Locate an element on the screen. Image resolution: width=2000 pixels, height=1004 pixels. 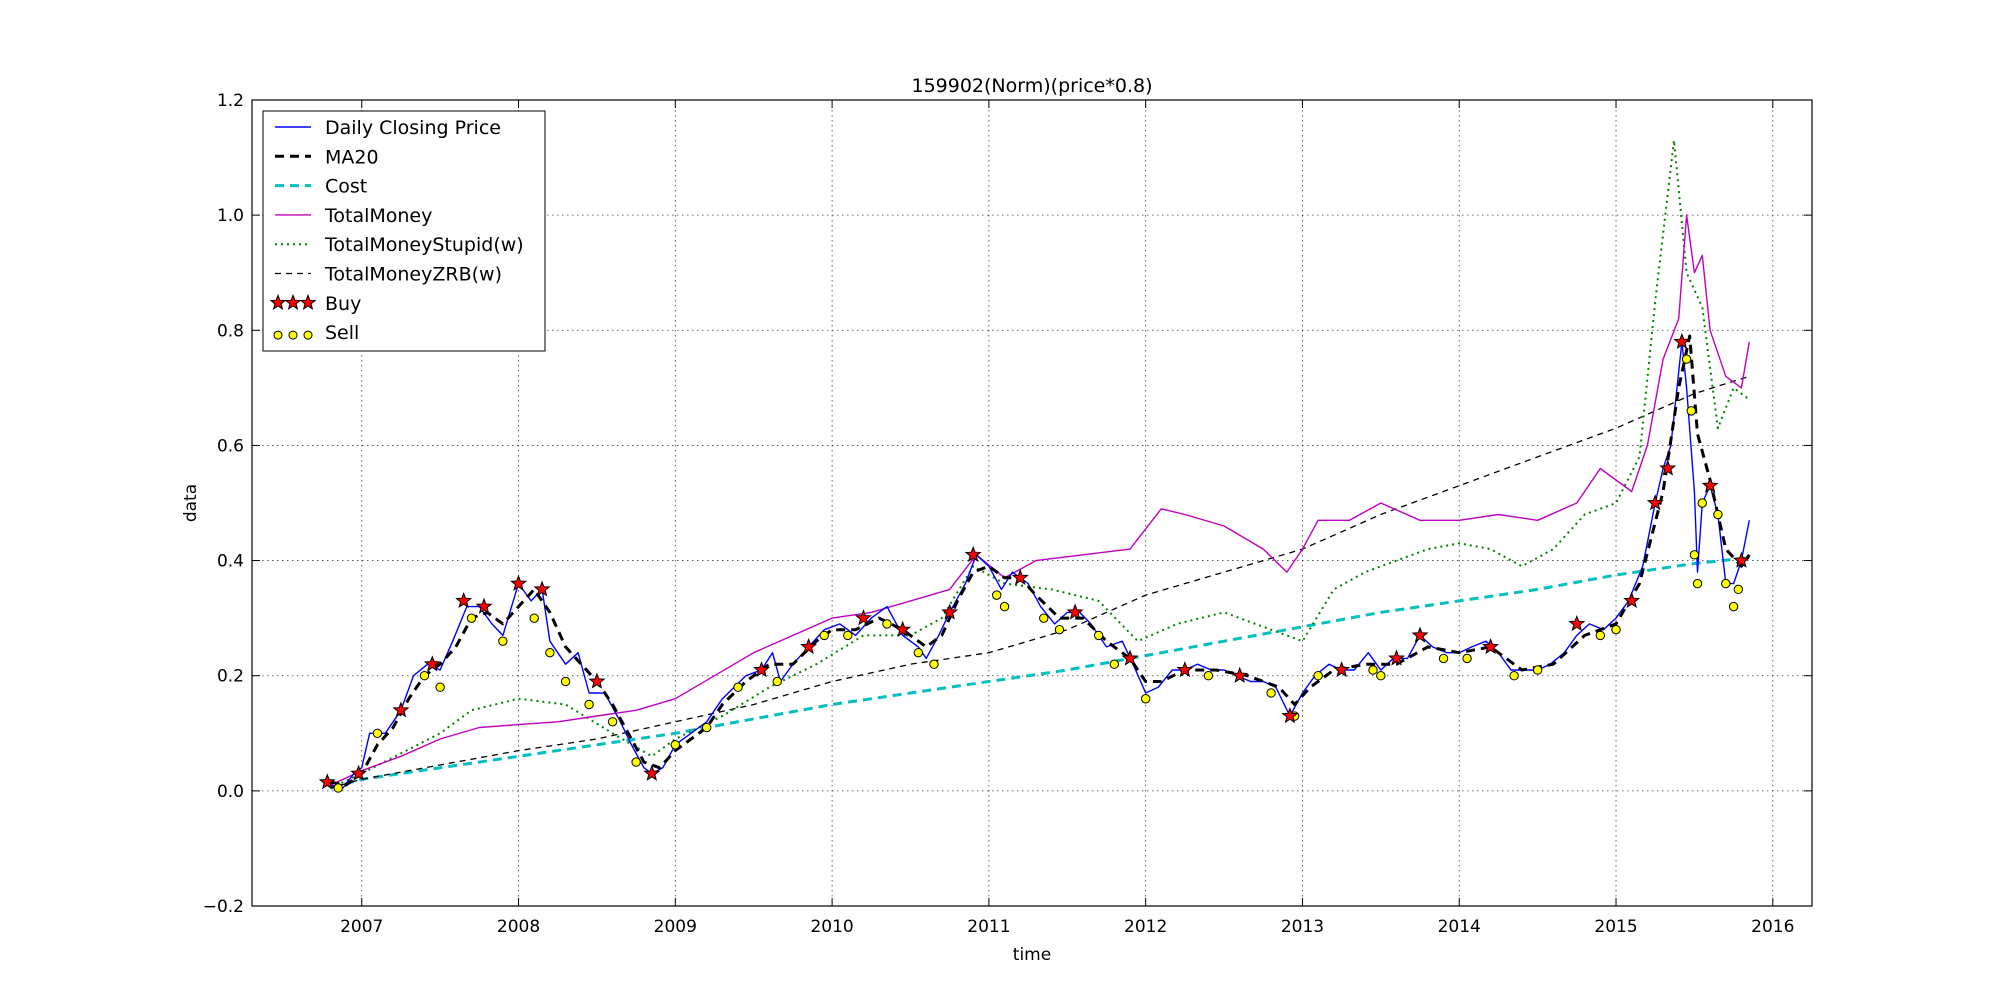
y-tick-label: 1.0 is located at coordinates (230, 216).